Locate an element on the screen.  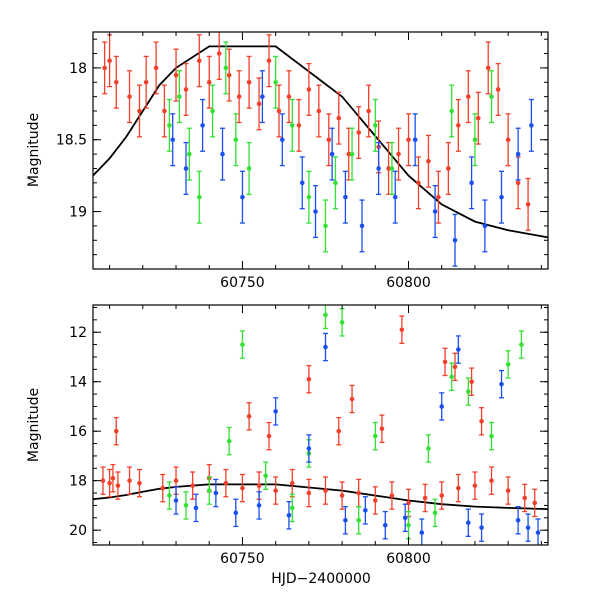
y-tick-label: 18 is located at coordinates (78, 69).